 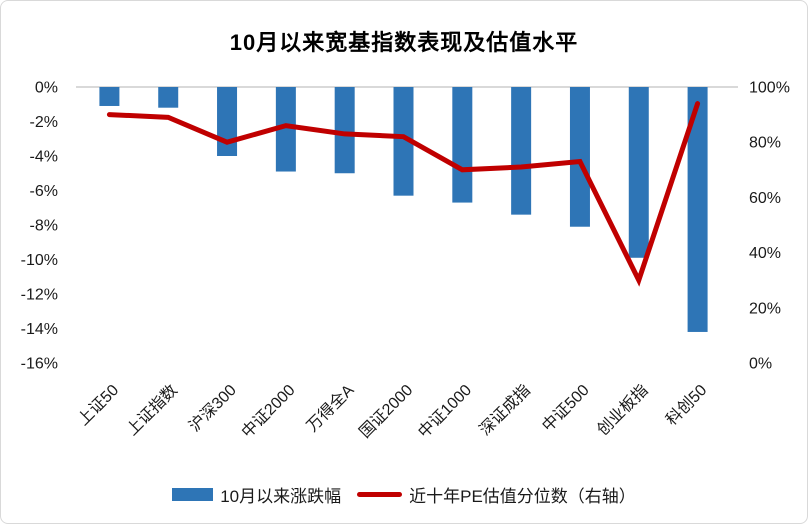 I want to click on bar-series-label: 10月以来涨跌幅, so click(x=281, y=496).